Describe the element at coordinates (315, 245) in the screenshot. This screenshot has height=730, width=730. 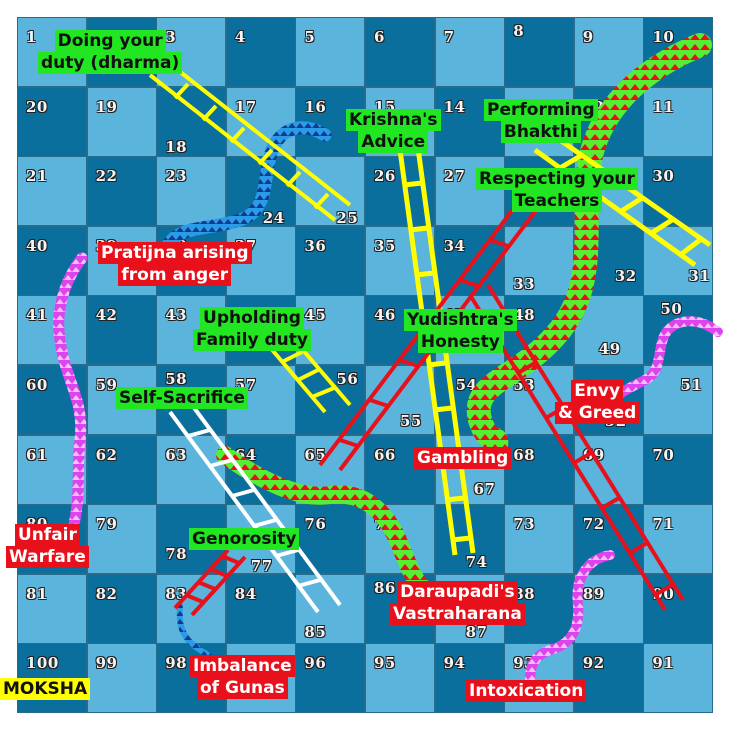
I see `cell-number: 36` at that location.